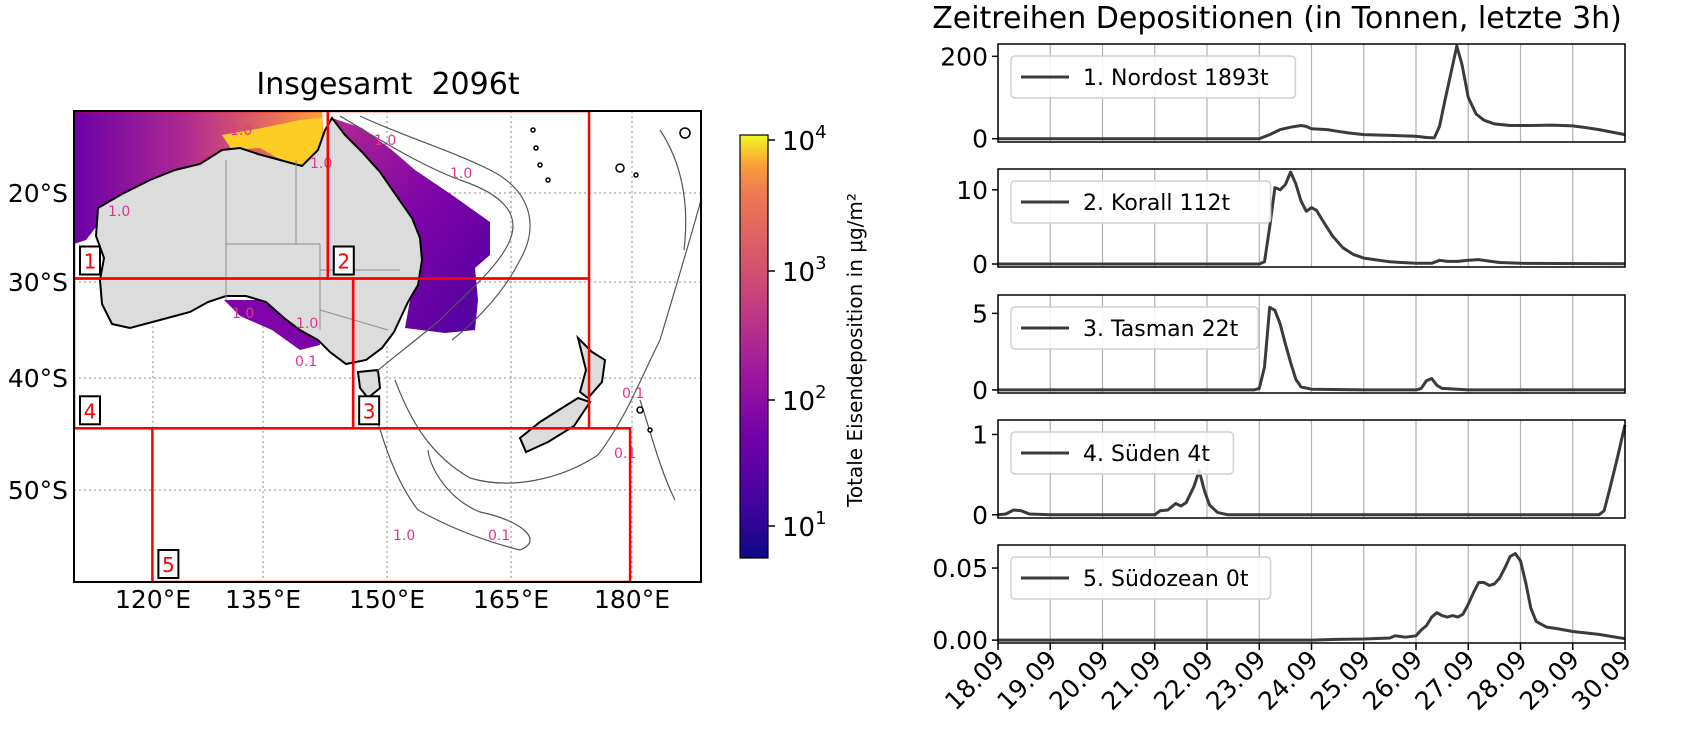 Image resolution: width=1695 pixels, height=746 pixels. I want to click on region-label: 2, so click(343, 262).